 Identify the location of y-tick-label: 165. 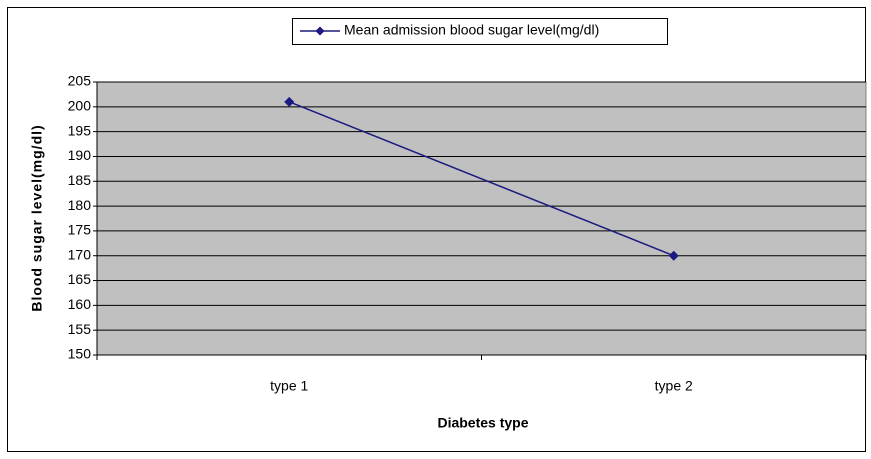
(80, 279).